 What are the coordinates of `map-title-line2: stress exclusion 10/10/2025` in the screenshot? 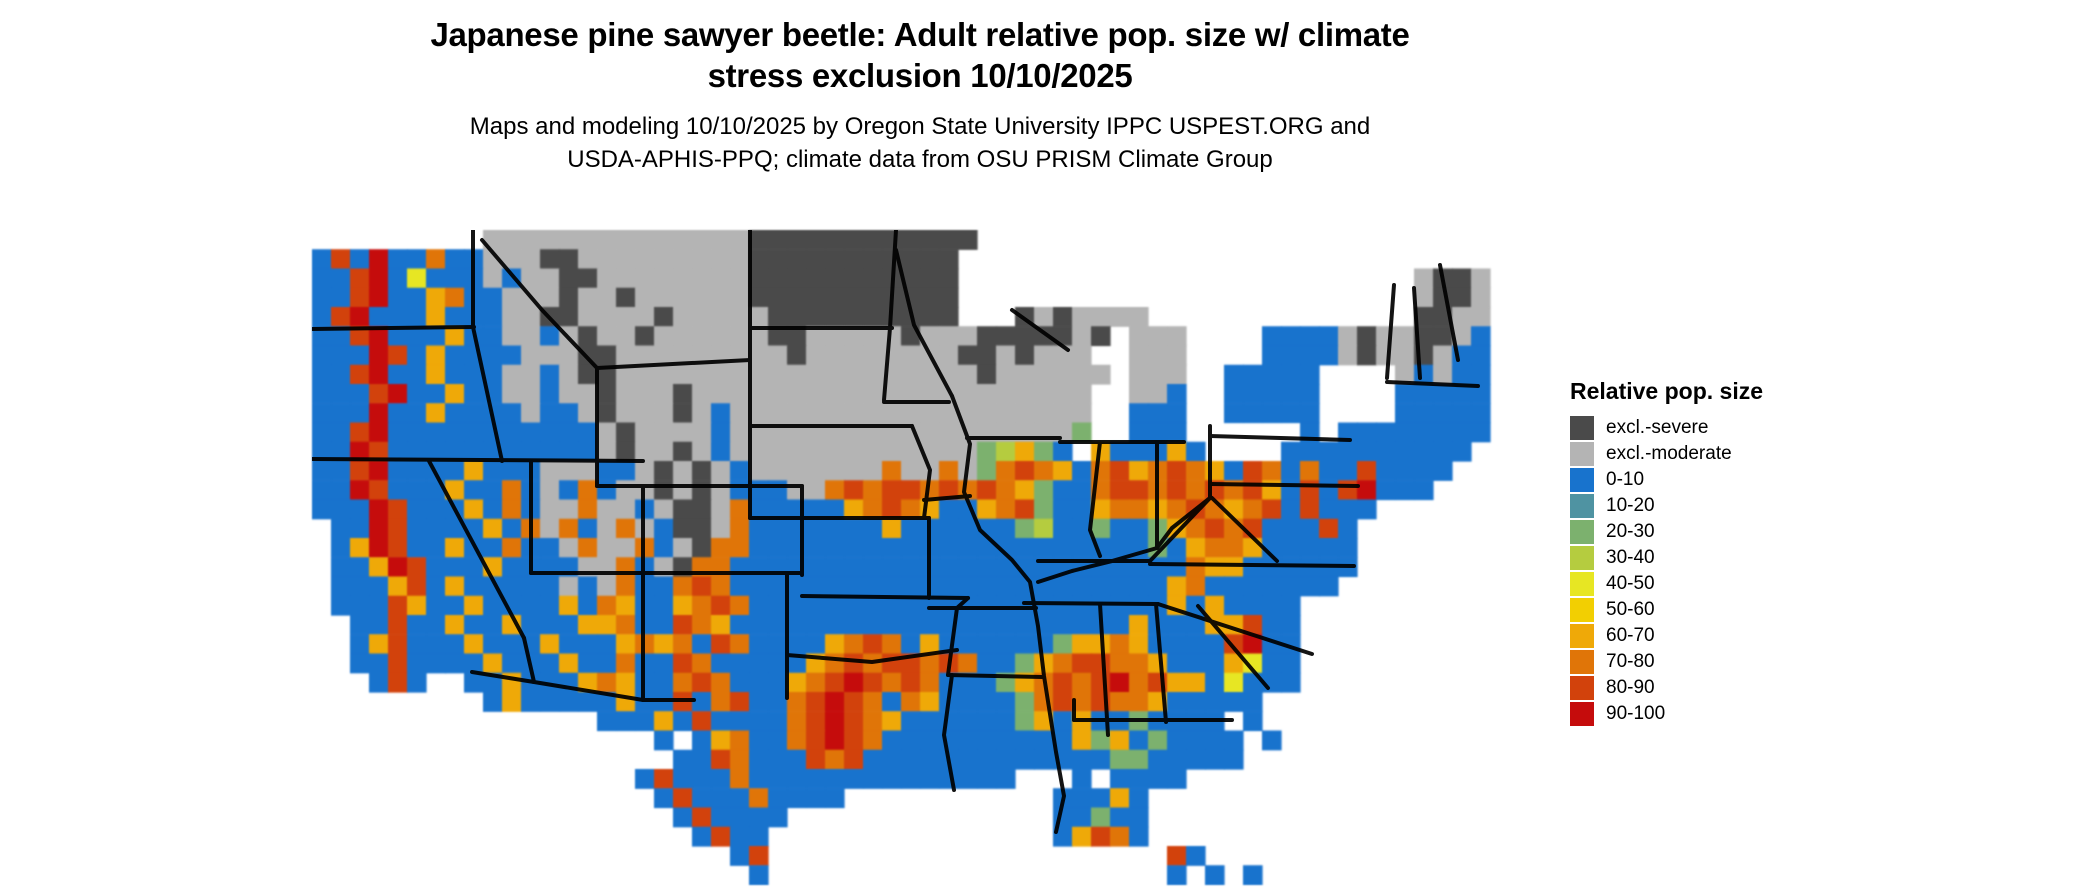 It's located at (920, 75).